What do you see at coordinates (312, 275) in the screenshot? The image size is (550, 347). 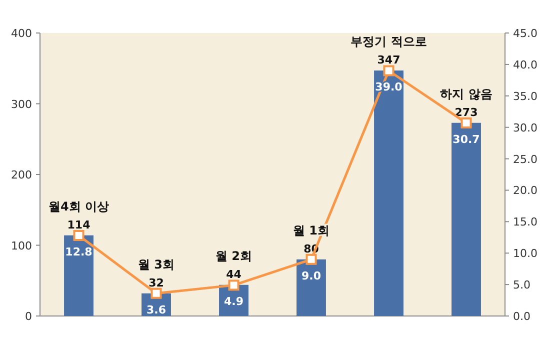 I see `data-label: 9.0` at bounding box center [312, 275].